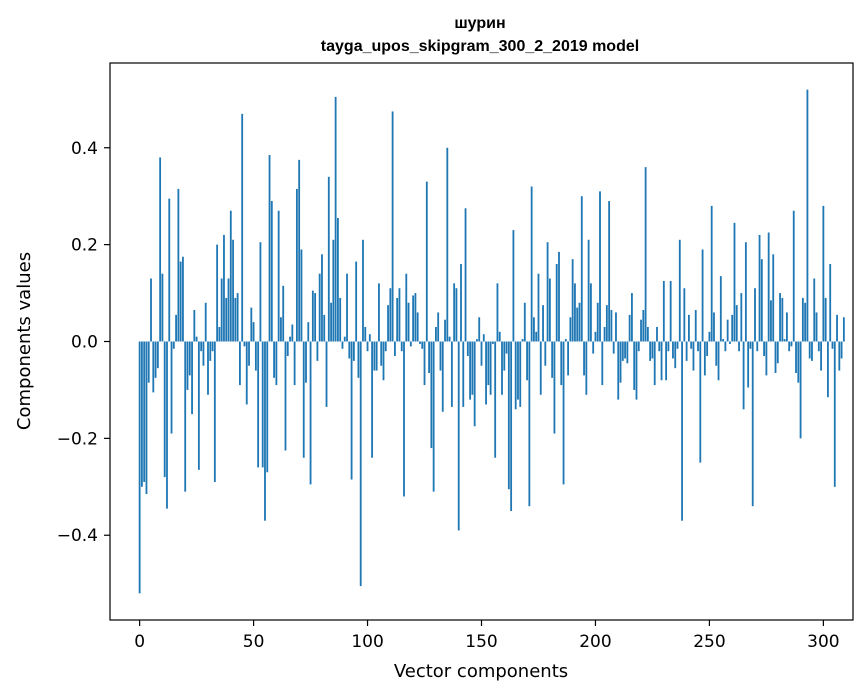  I want to click on x-axis-label: Vector components, so click(481, 671).